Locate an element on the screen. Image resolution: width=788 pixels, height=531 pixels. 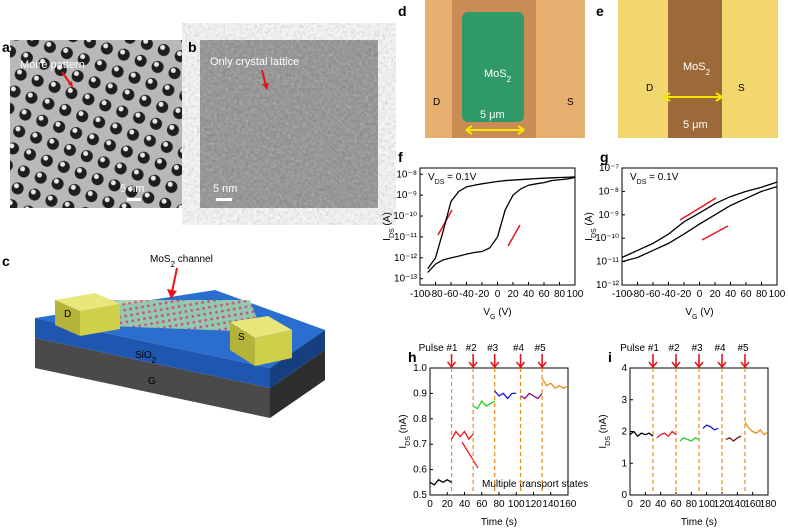
channel-label: MoS2 channel is located at coordinates (181, 261).